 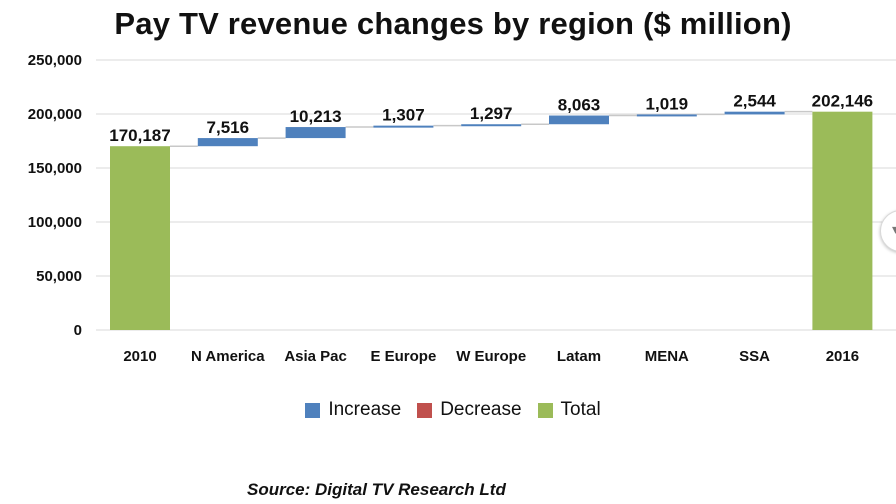 I want to click on x-tick-label: E Europe, so click(x=403, y=356).